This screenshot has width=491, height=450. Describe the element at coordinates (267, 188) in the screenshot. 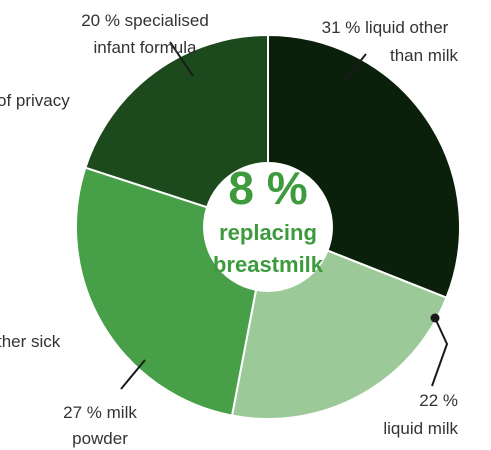

I see `center-headline: 8 %` at that location.